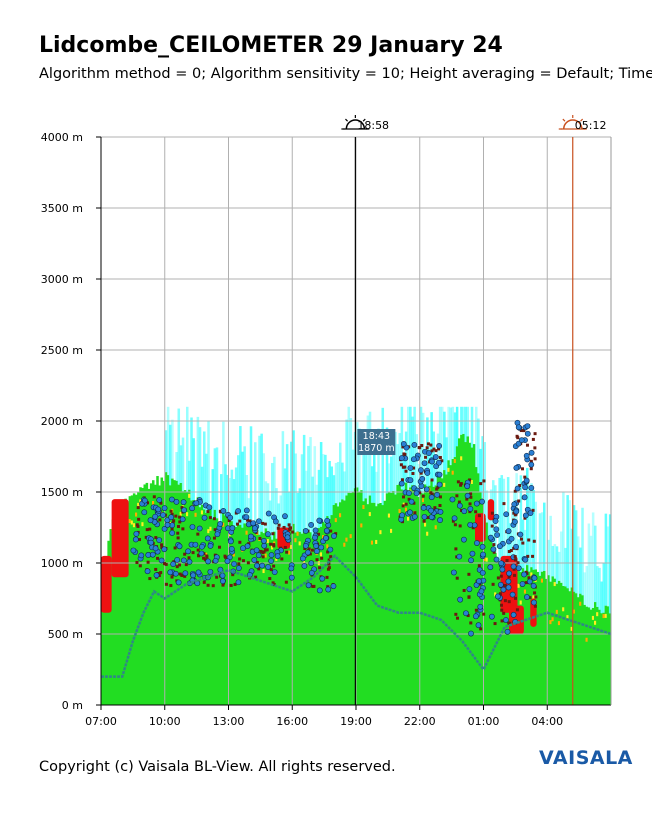 The image size is (652, 813). Describe the element at coordinates (564, 120) in the screenshot. I see `sunrise-sun-ray` at that location.